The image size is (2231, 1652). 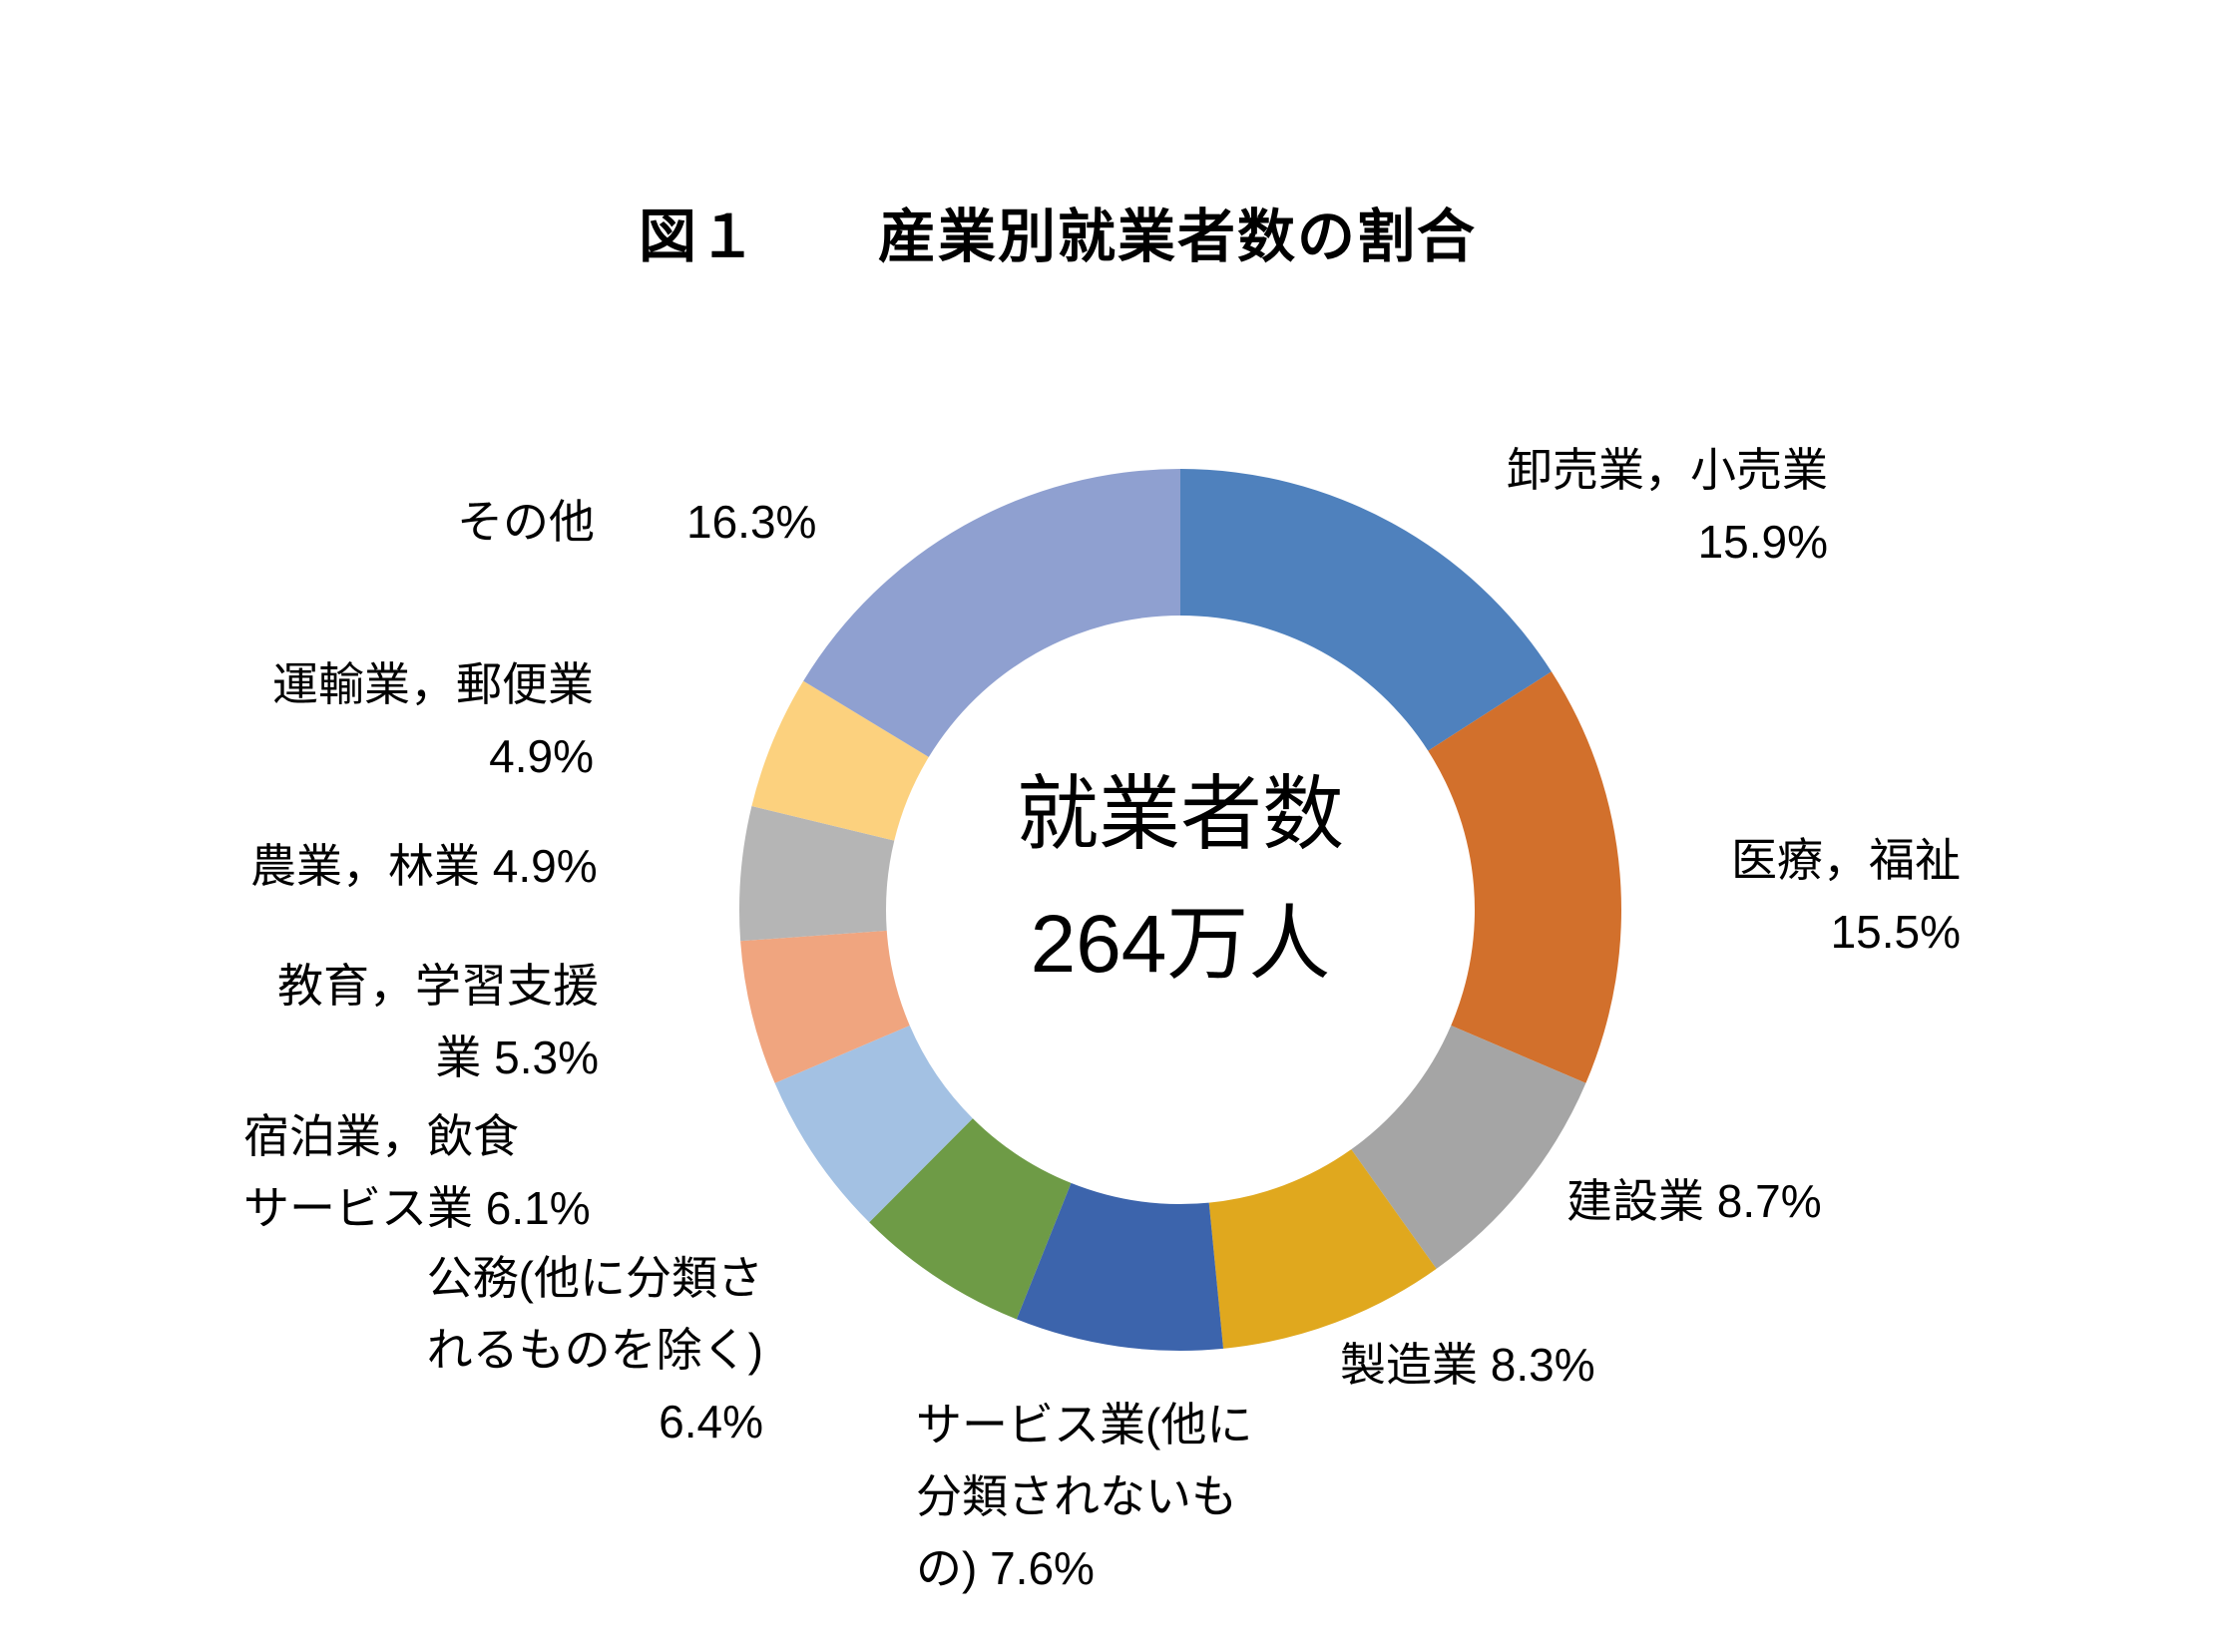 I want to click on label-accommodation-food: 宿泊業，飲食 サービス業 6.1%, so click(x=417, y=1172).